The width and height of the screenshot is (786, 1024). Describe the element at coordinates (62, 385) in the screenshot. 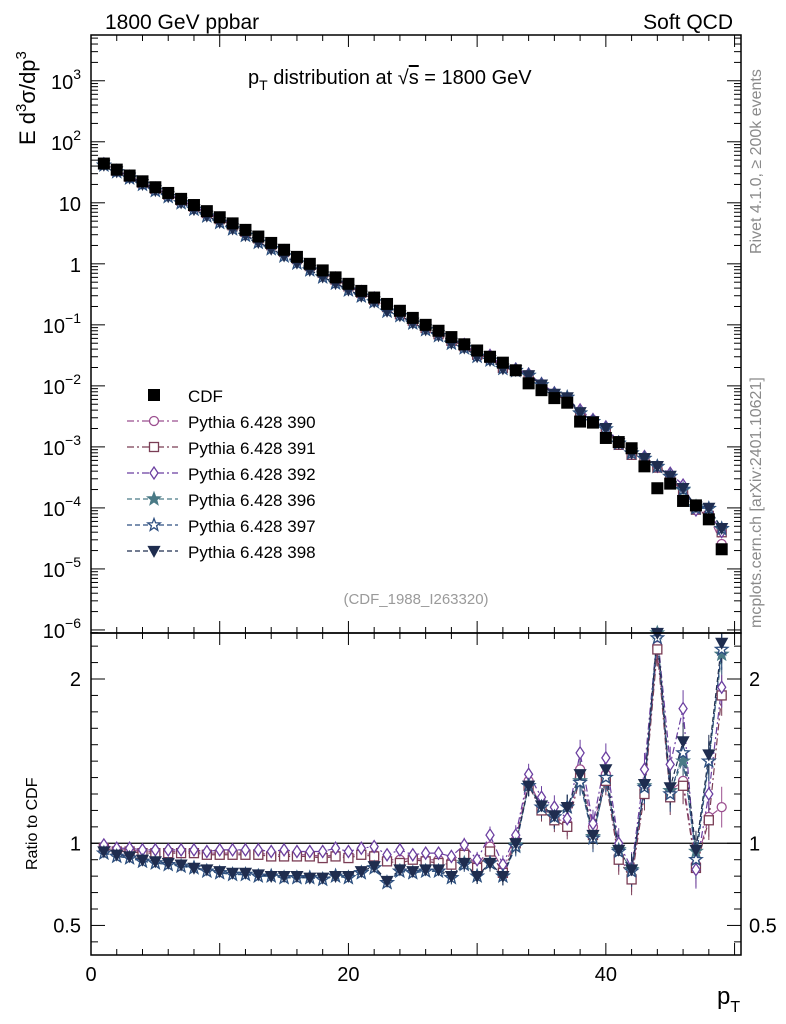

I see `y-tick-label: 10⁻²` at that location.